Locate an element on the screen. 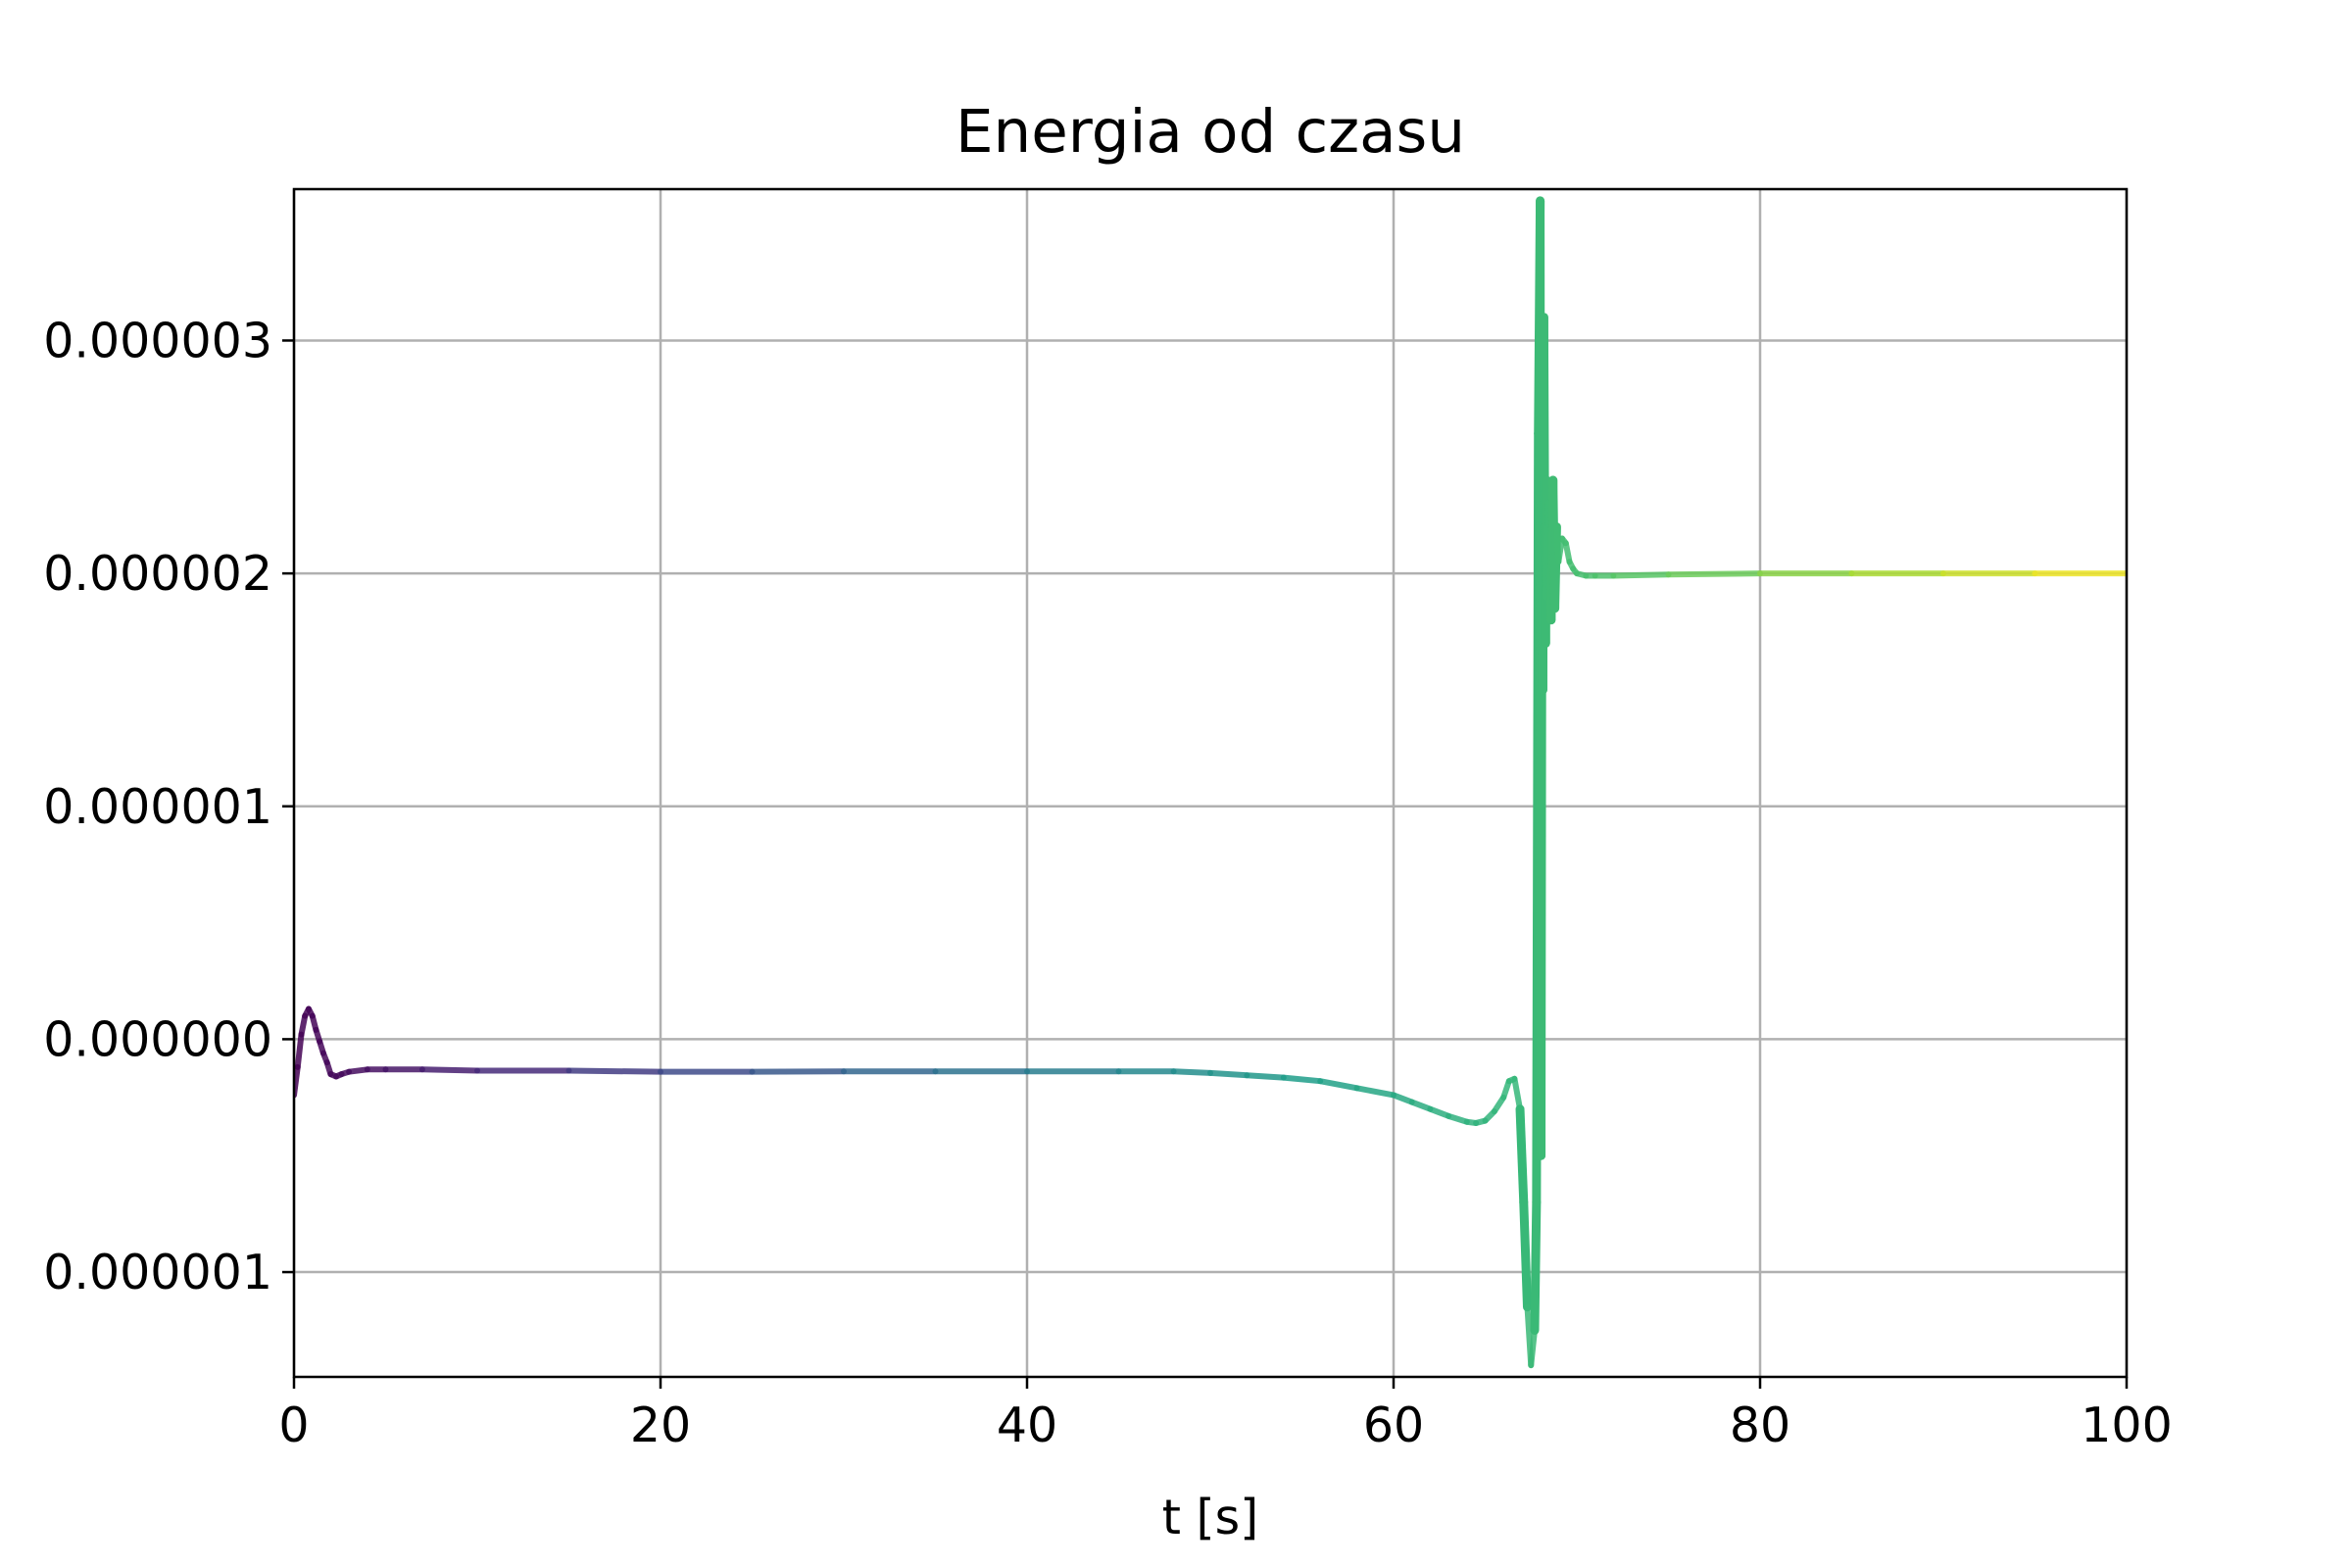  y-tick-label: 0.000003 is located at coordinates (157, 340).